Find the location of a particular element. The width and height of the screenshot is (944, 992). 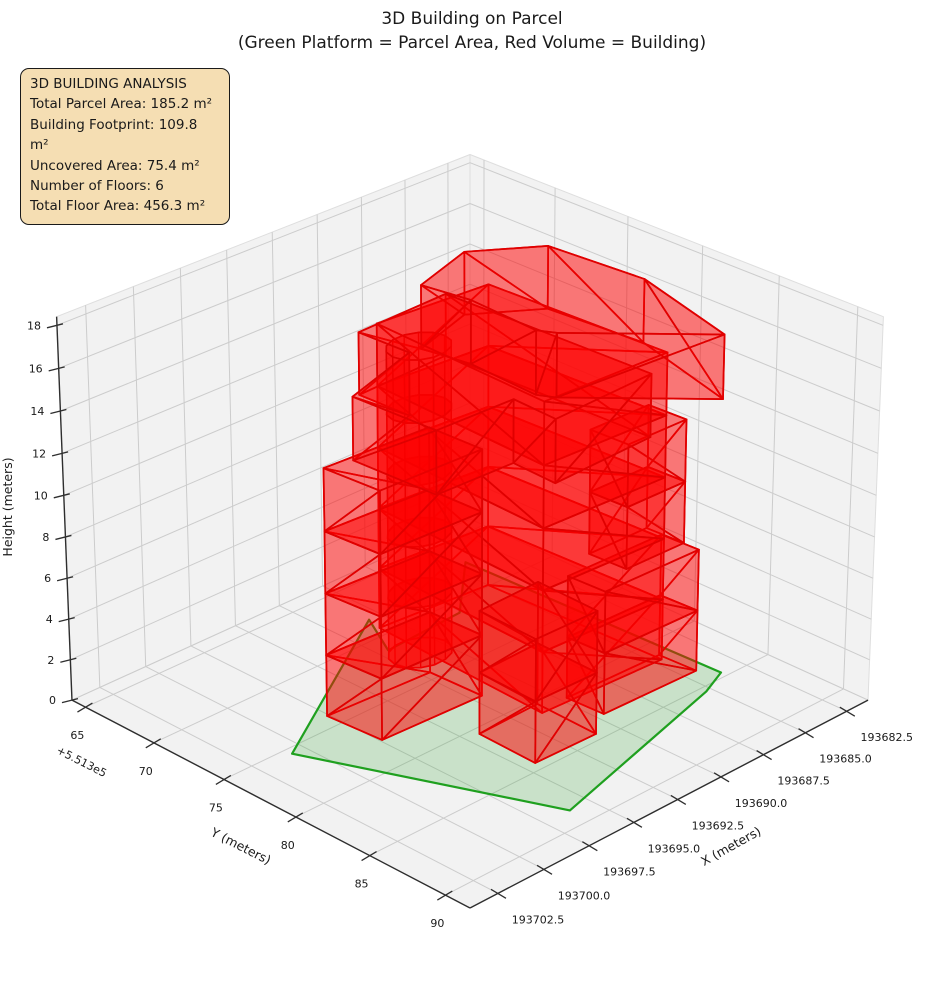

z-axis-label: Height (meters) is located at coordinates (7, 506).